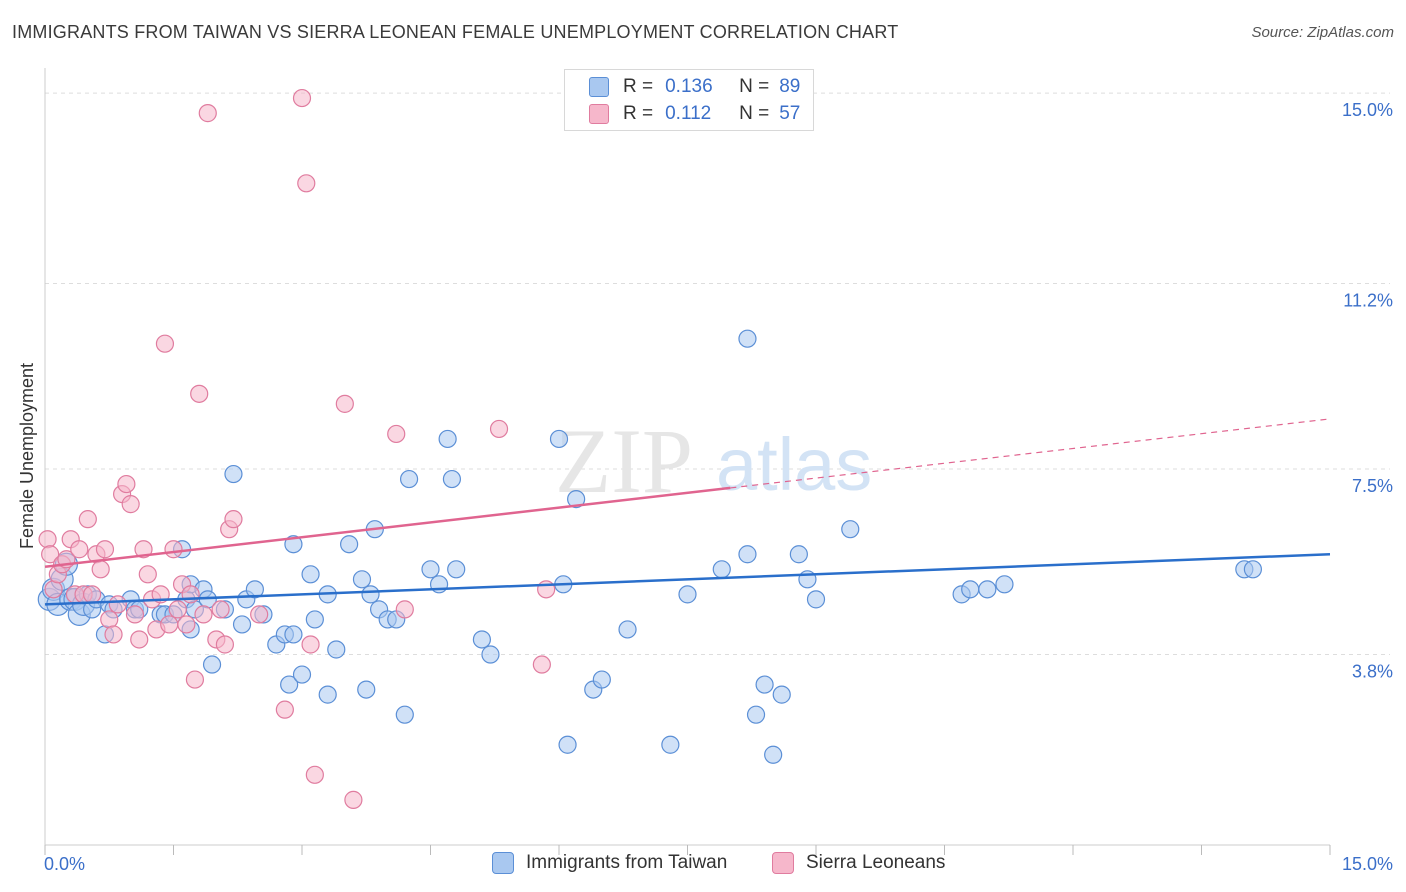  Describe the element at coordinates (1367, 110) in the screenshot. I see `y-tick-label: 15.0%` at that location.